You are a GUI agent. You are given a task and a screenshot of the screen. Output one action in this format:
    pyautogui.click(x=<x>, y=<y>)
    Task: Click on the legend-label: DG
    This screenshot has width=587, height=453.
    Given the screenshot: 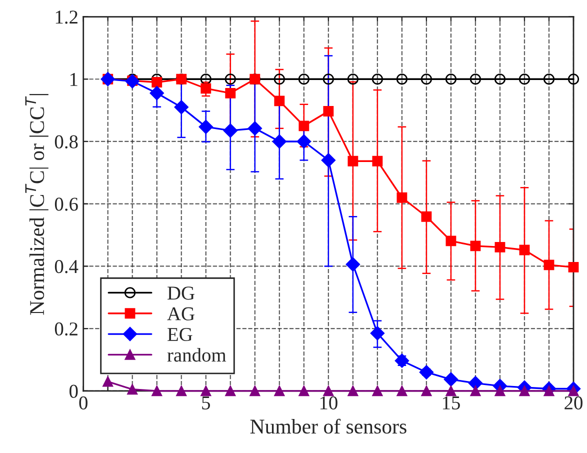 What is the action you would take?
    pyautogui.click(x=181, y=293)
    